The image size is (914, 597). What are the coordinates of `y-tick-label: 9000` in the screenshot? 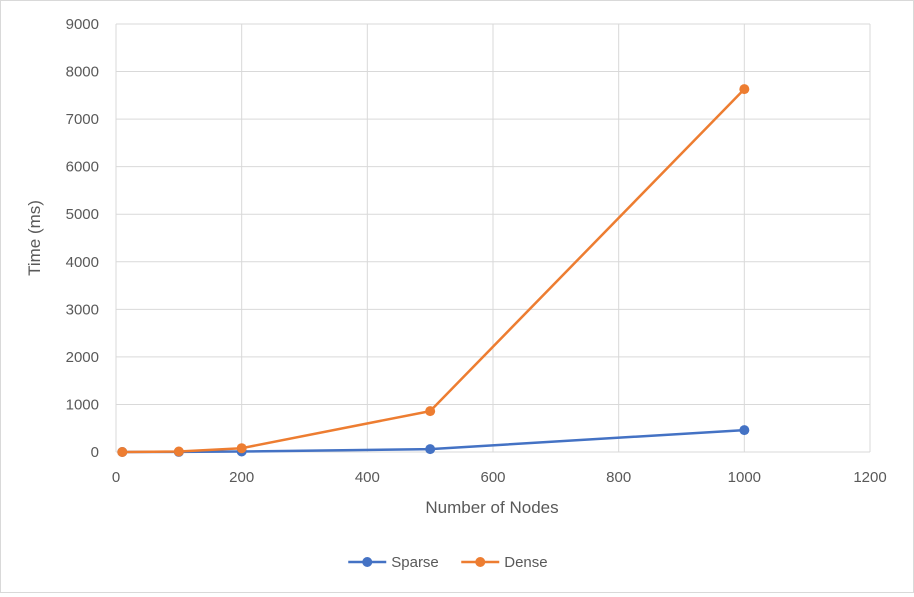 It's located at (82, 24).